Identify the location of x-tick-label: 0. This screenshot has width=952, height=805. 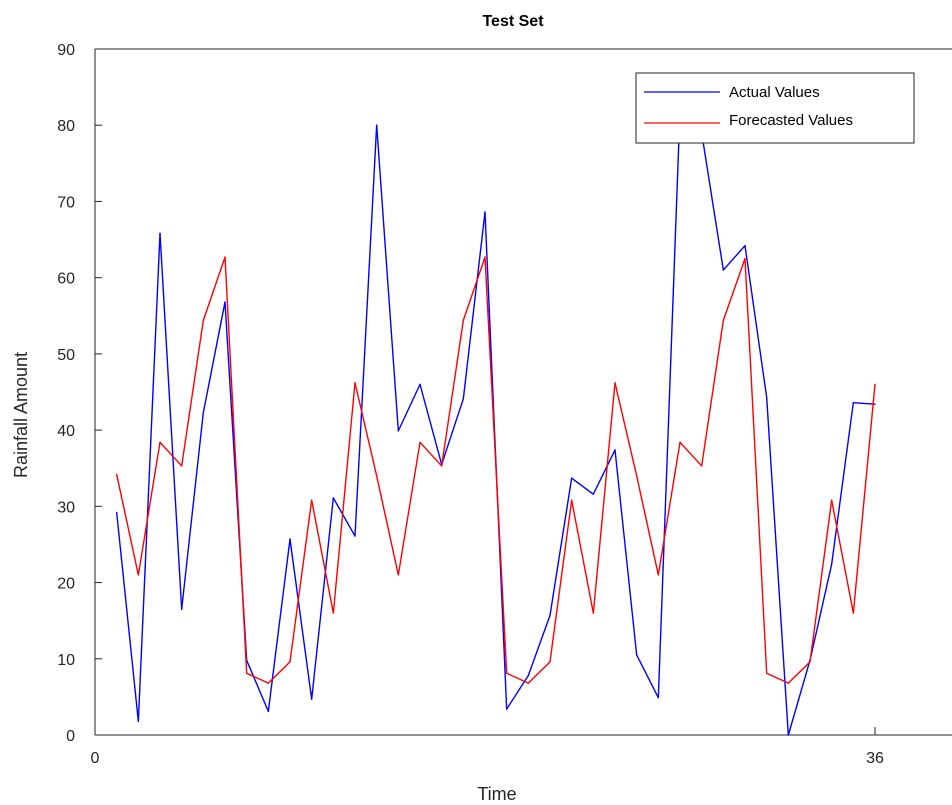
(95, 758).